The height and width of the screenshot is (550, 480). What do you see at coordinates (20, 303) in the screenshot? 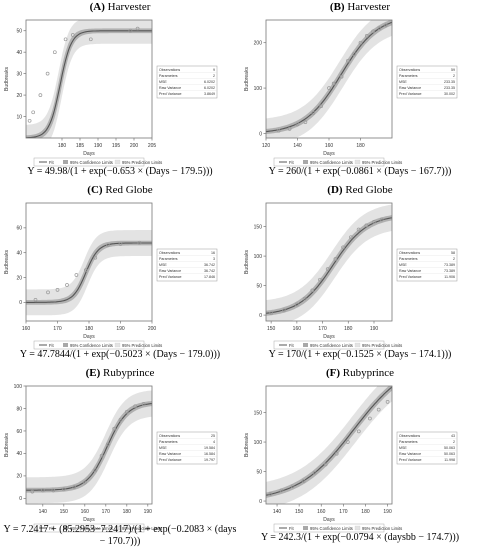
I see `y-tick-label: 0` at bounding box center [20, 303].